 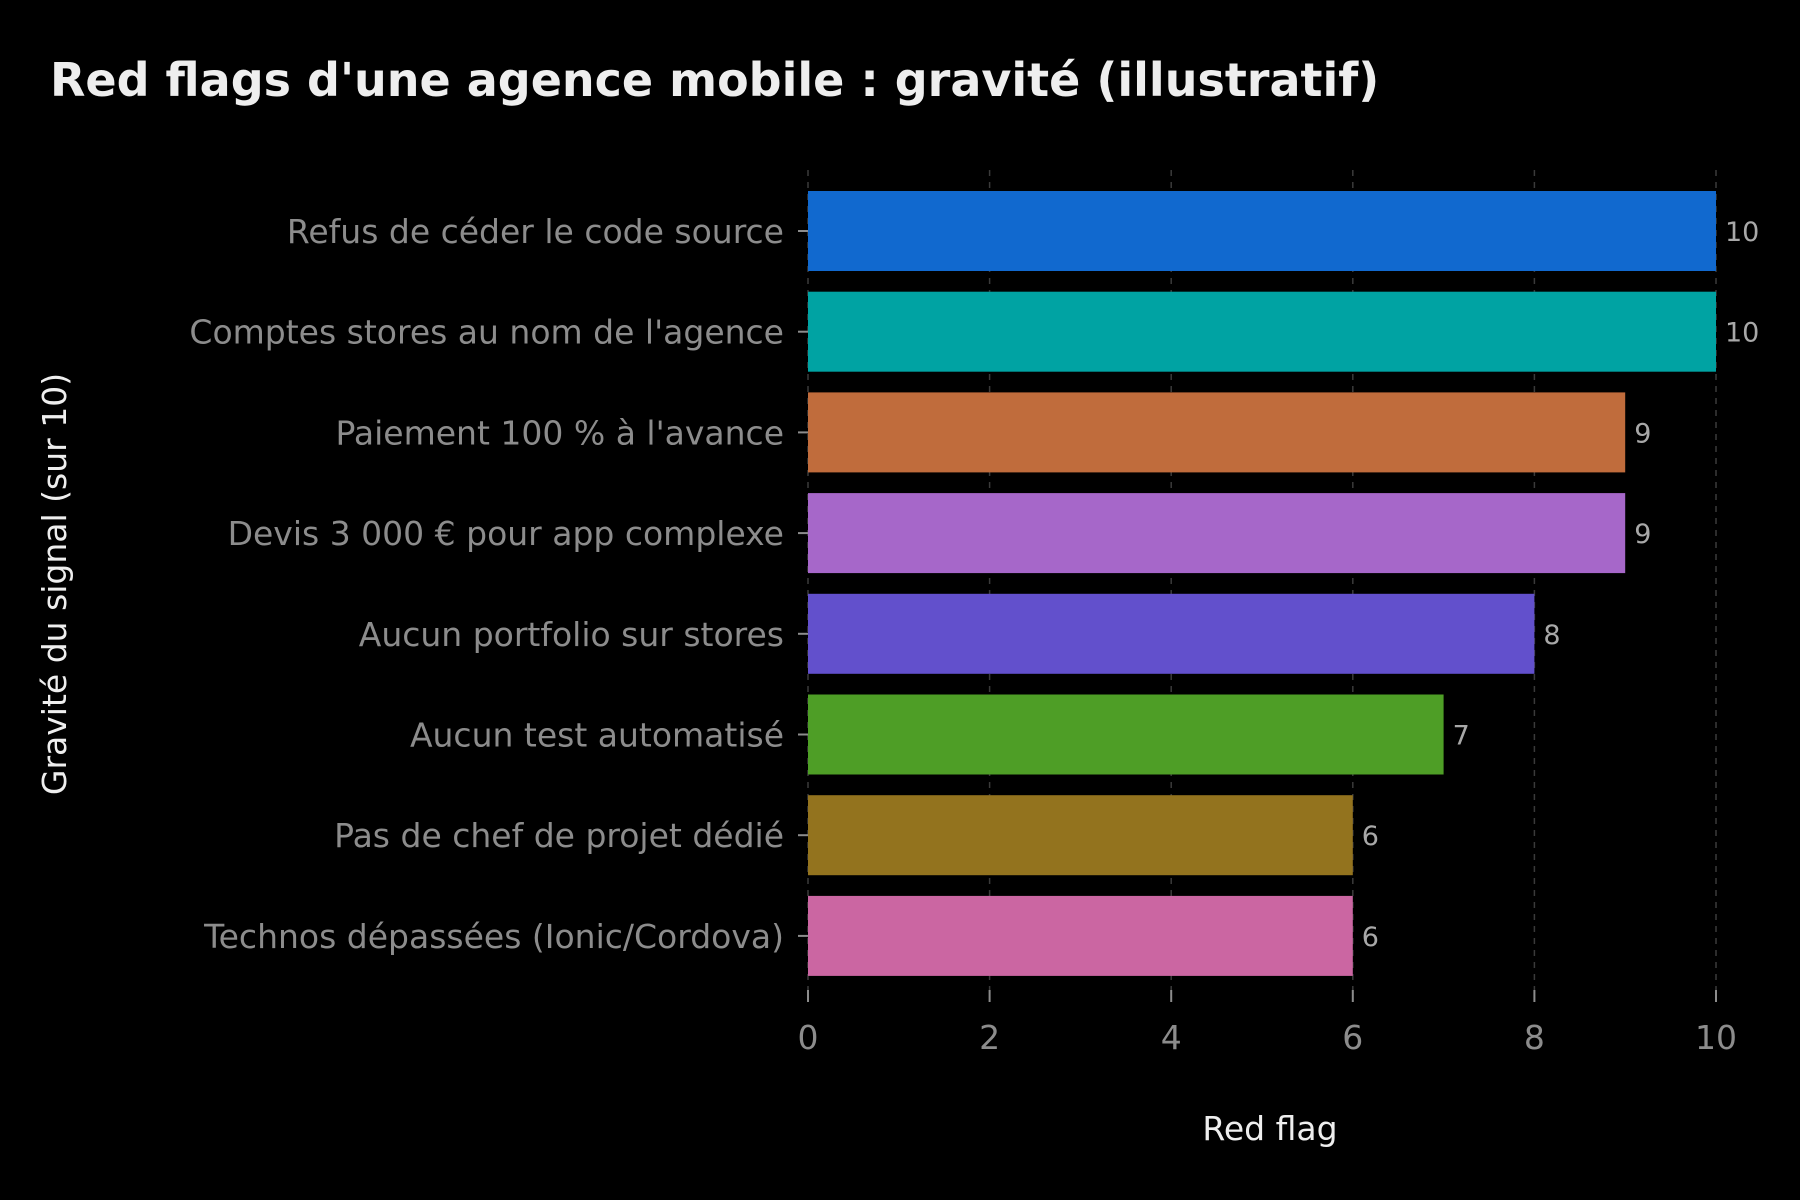 I want to click on value-labels: 10 10 9 9 8 7 6 6, so click(x=1561, y=585).